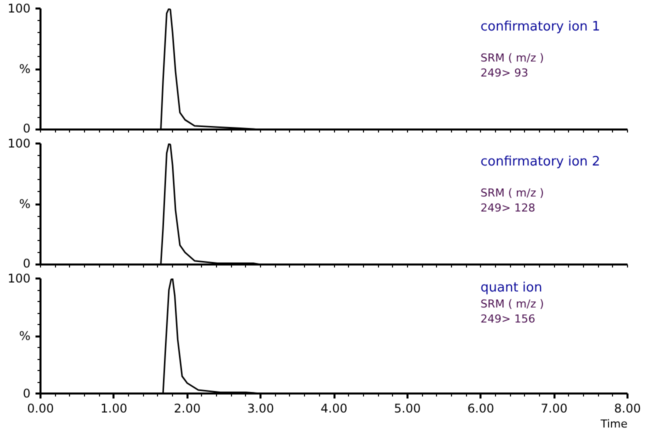  I want to click on x-axis-title: Time, so click(614, 424).